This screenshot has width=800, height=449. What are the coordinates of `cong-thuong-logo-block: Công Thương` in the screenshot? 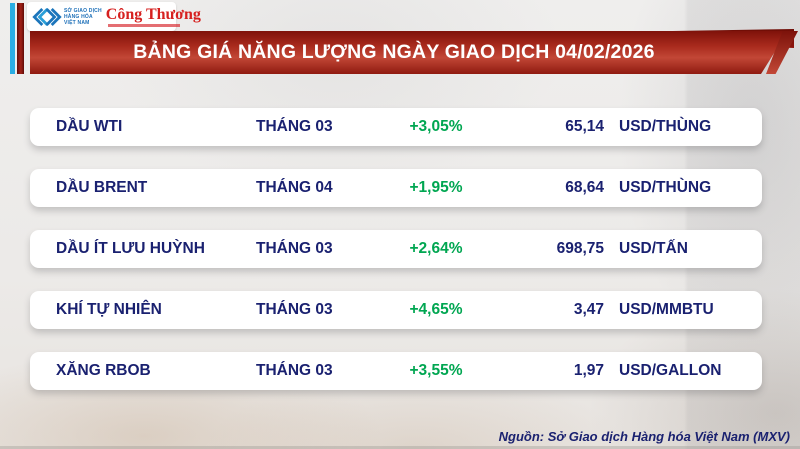 It's located at (153, 16).